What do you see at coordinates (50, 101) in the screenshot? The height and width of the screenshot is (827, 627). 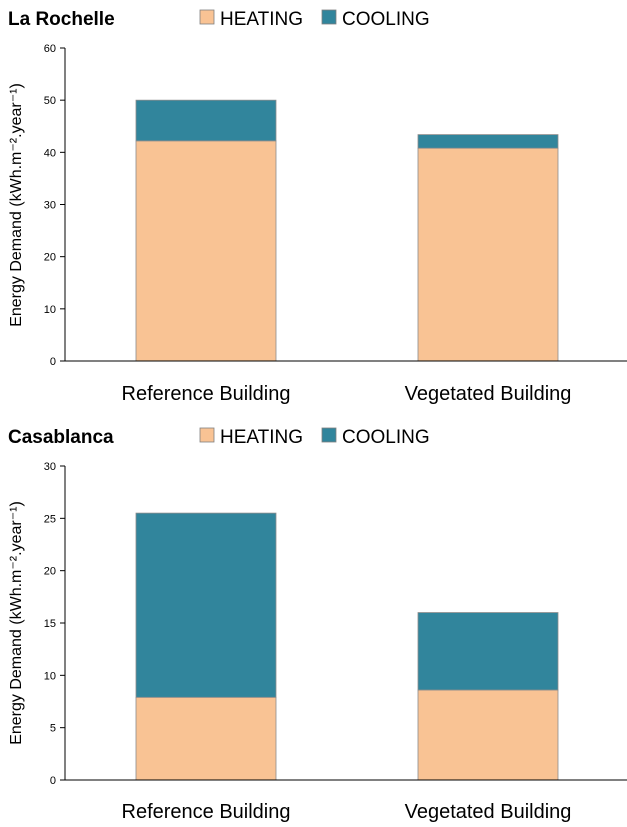 I see `y-tick-label: 50` at bounding box center [50, 101].